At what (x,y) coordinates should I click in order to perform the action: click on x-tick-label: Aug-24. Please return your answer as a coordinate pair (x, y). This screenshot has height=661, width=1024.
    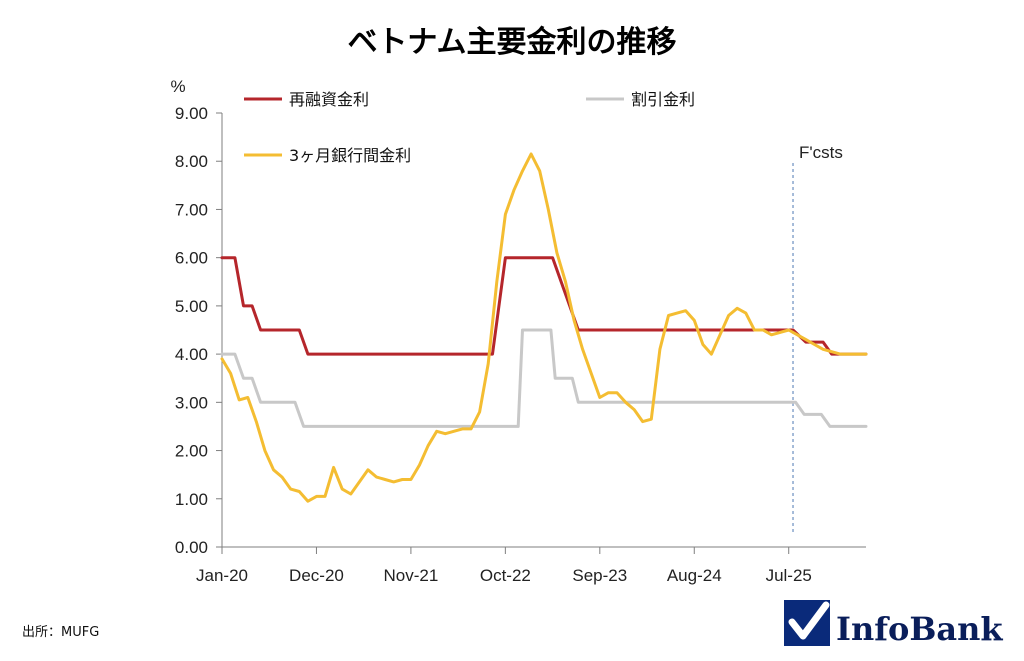
    Looking at the image, I should click on (694, 575).